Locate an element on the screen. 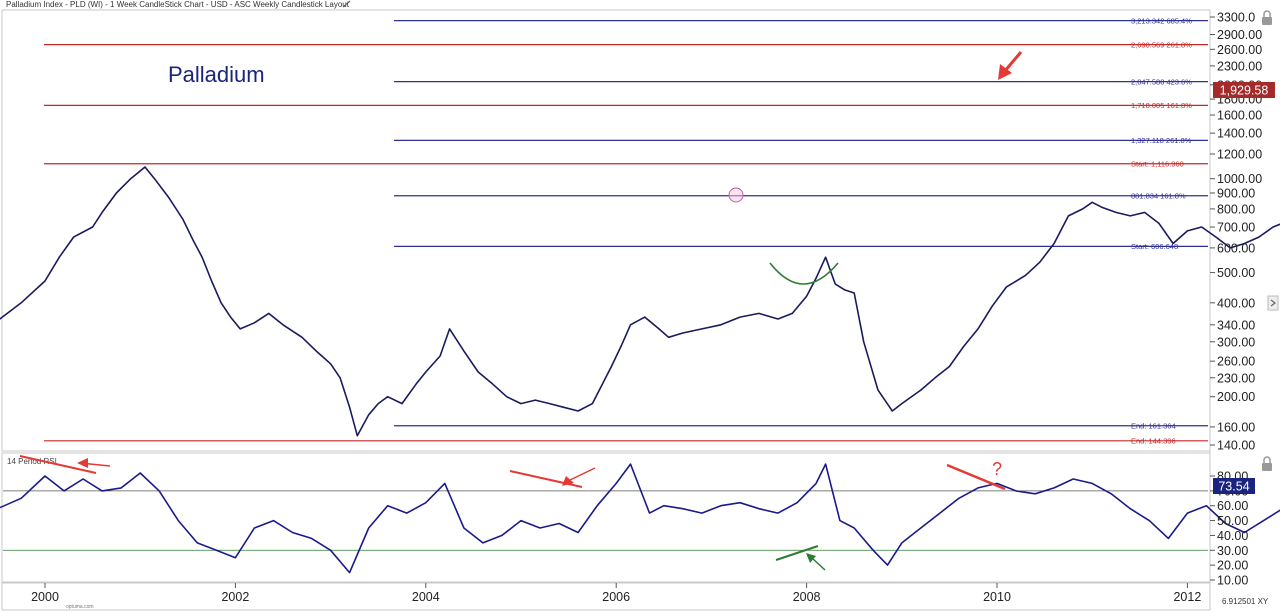 This screenshot has height=613, width=1280. rsi-tick-label: 10.00 is located at coordinates (1232, 581).